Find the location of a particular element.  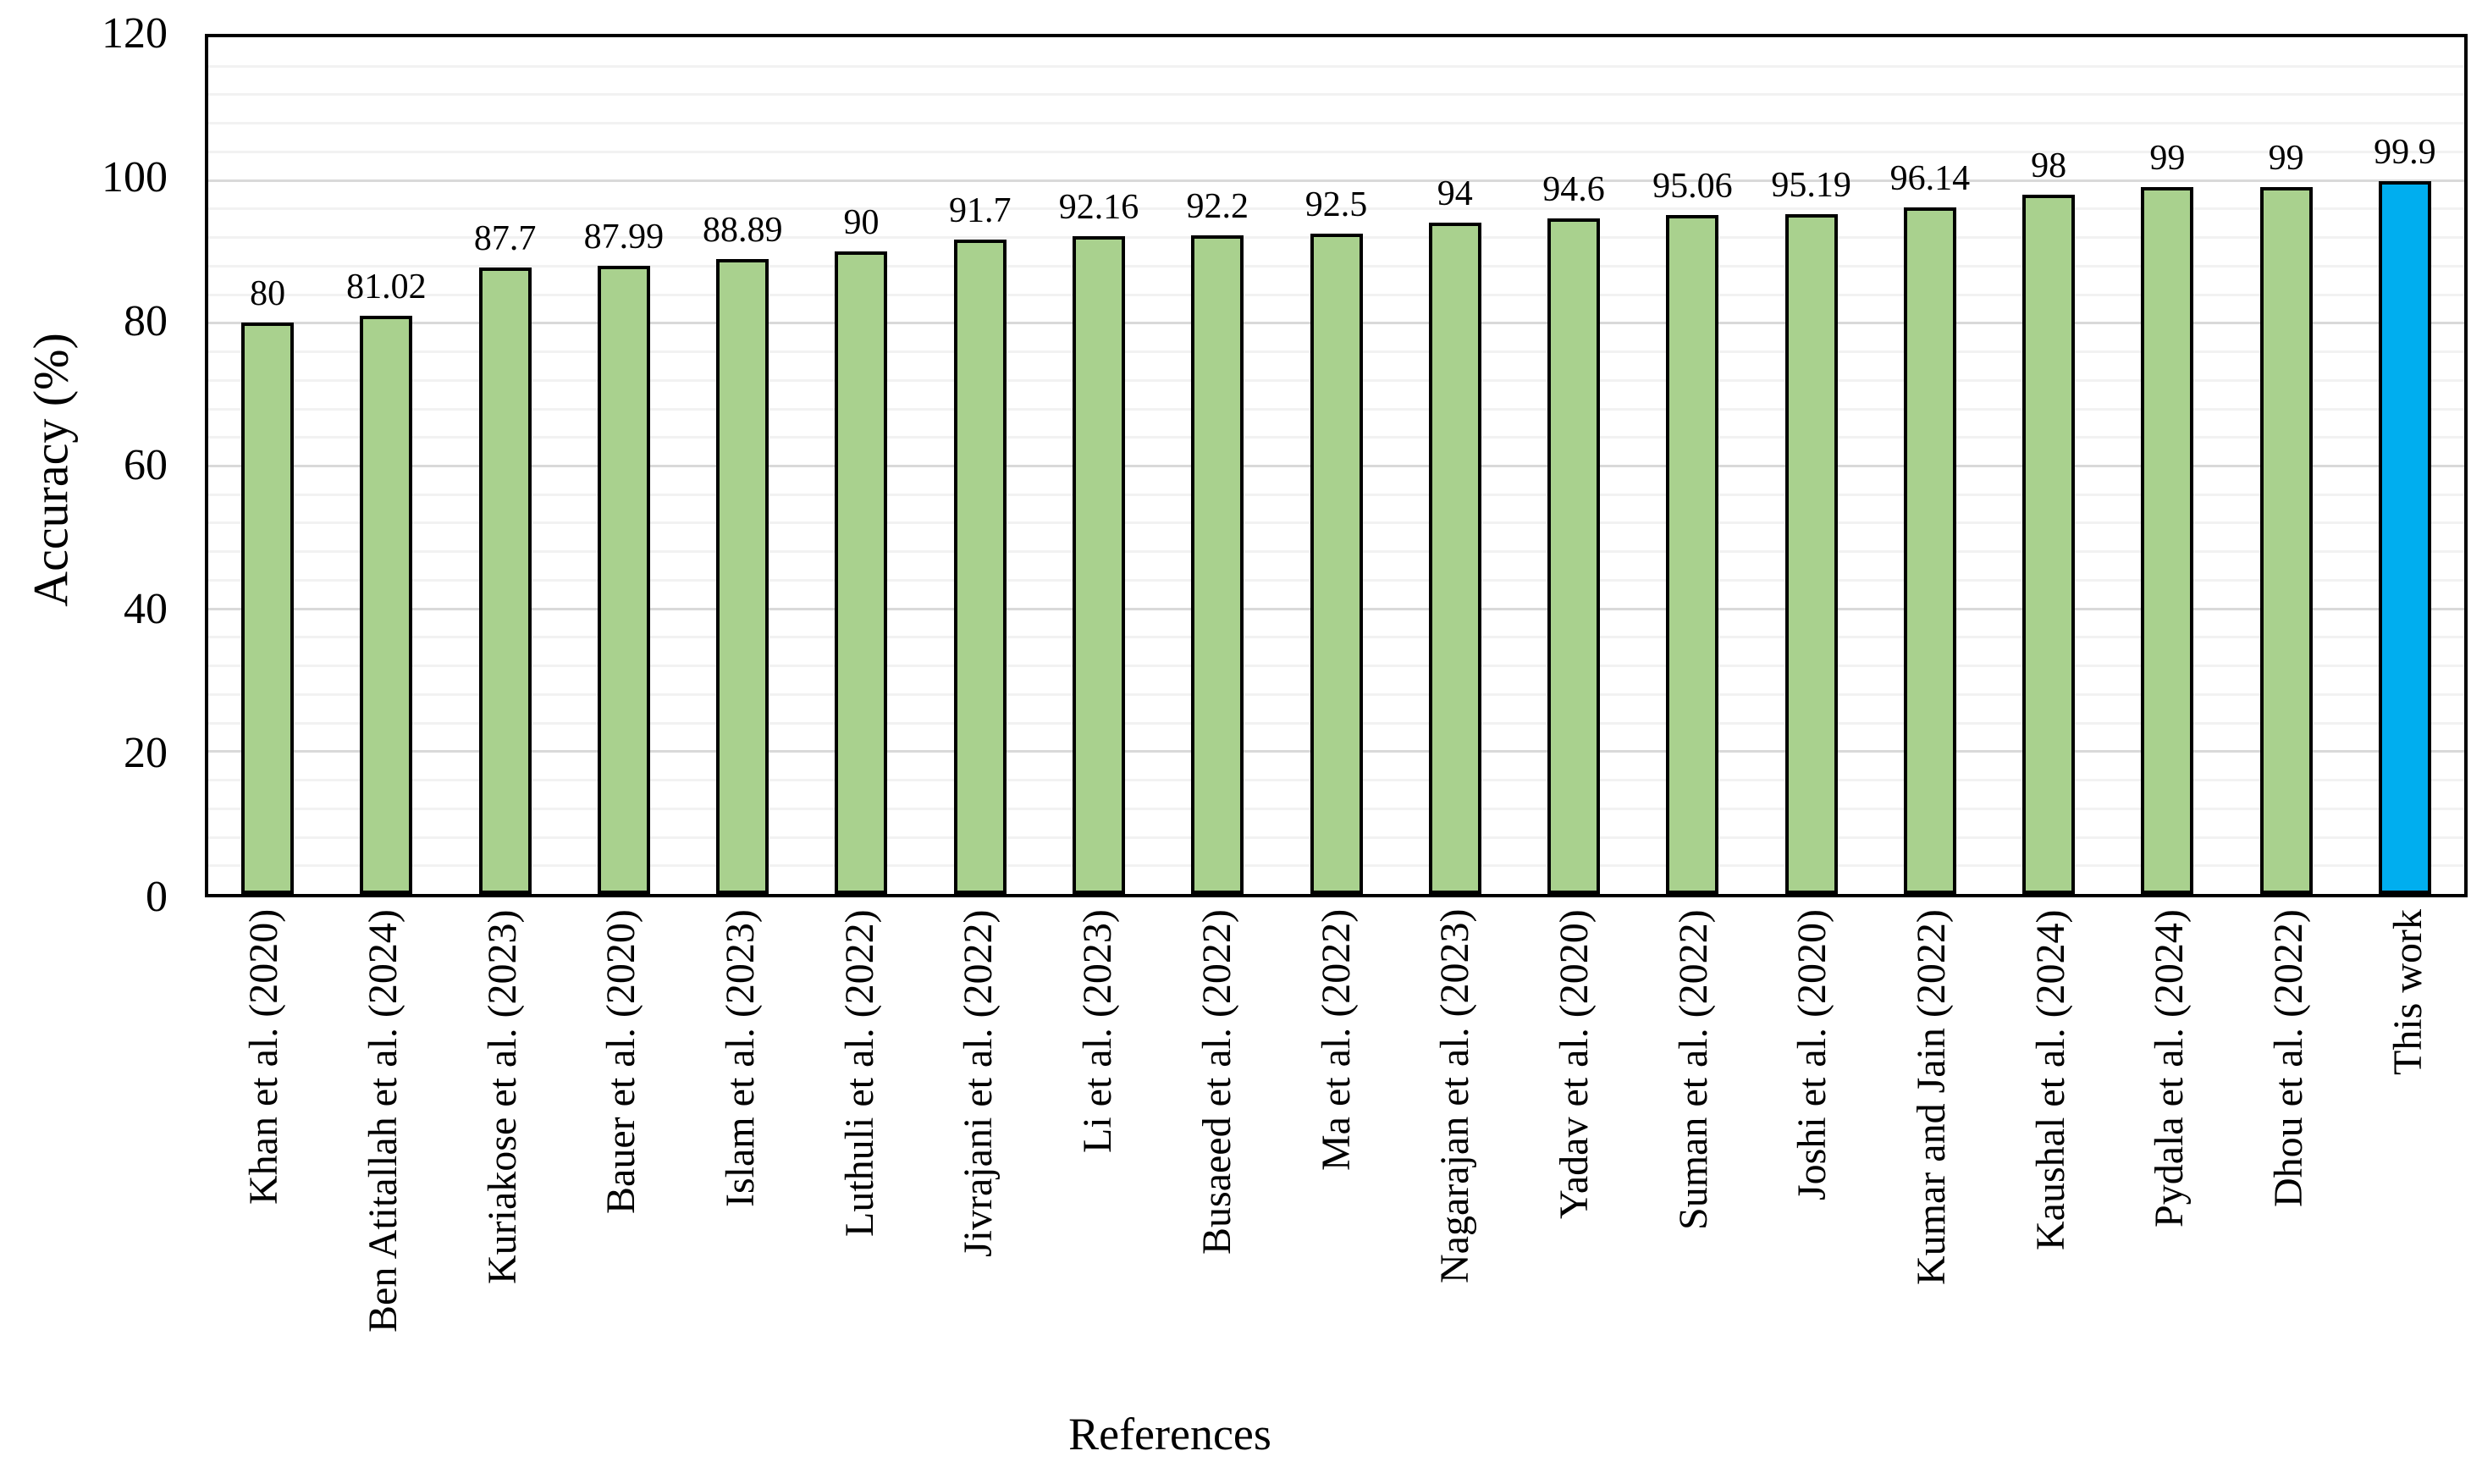

bar-slot: 80 is located at coordinates (267, 466).